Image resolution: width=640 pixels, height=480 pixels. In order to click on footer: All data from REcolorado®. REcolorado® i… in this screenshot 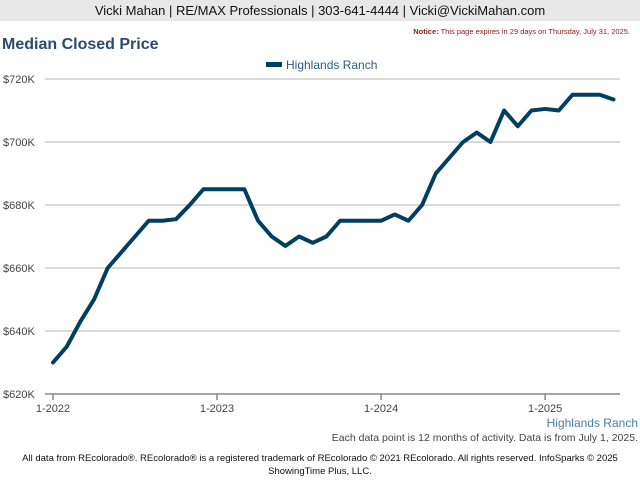, I will do `click(320, 465)`.